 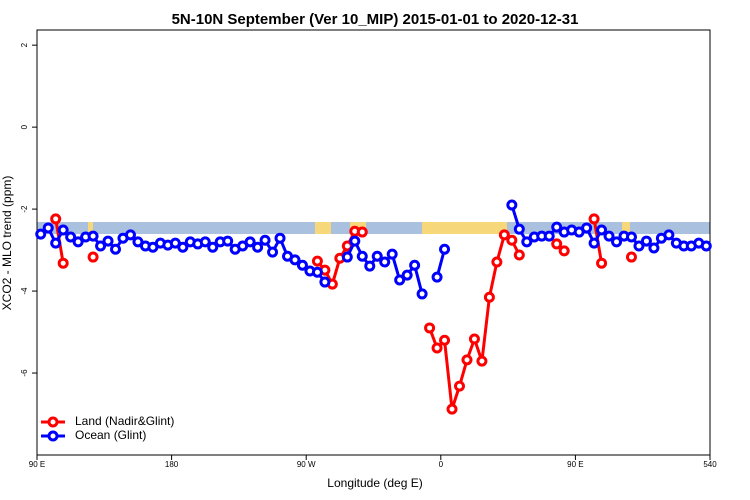 I want to click on x-tick-label: 180, so click(x=172, y=464).